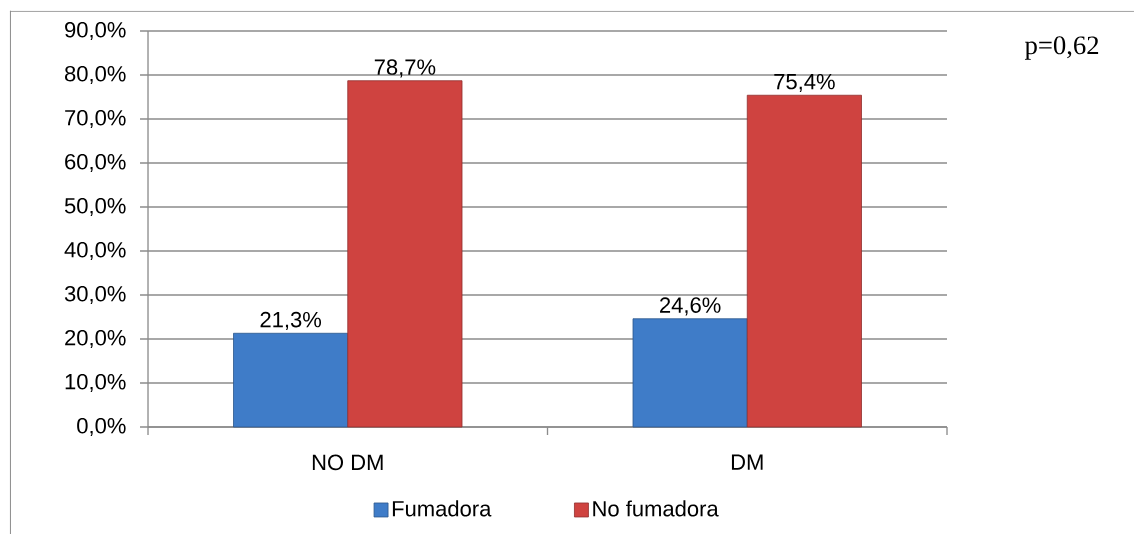 This screenshot has height=534, width=1134. What do you see at coordinates (95, 383) in the screenshot?
I see `y-tick-label: 10,0%` at bounding box center [95, 383].